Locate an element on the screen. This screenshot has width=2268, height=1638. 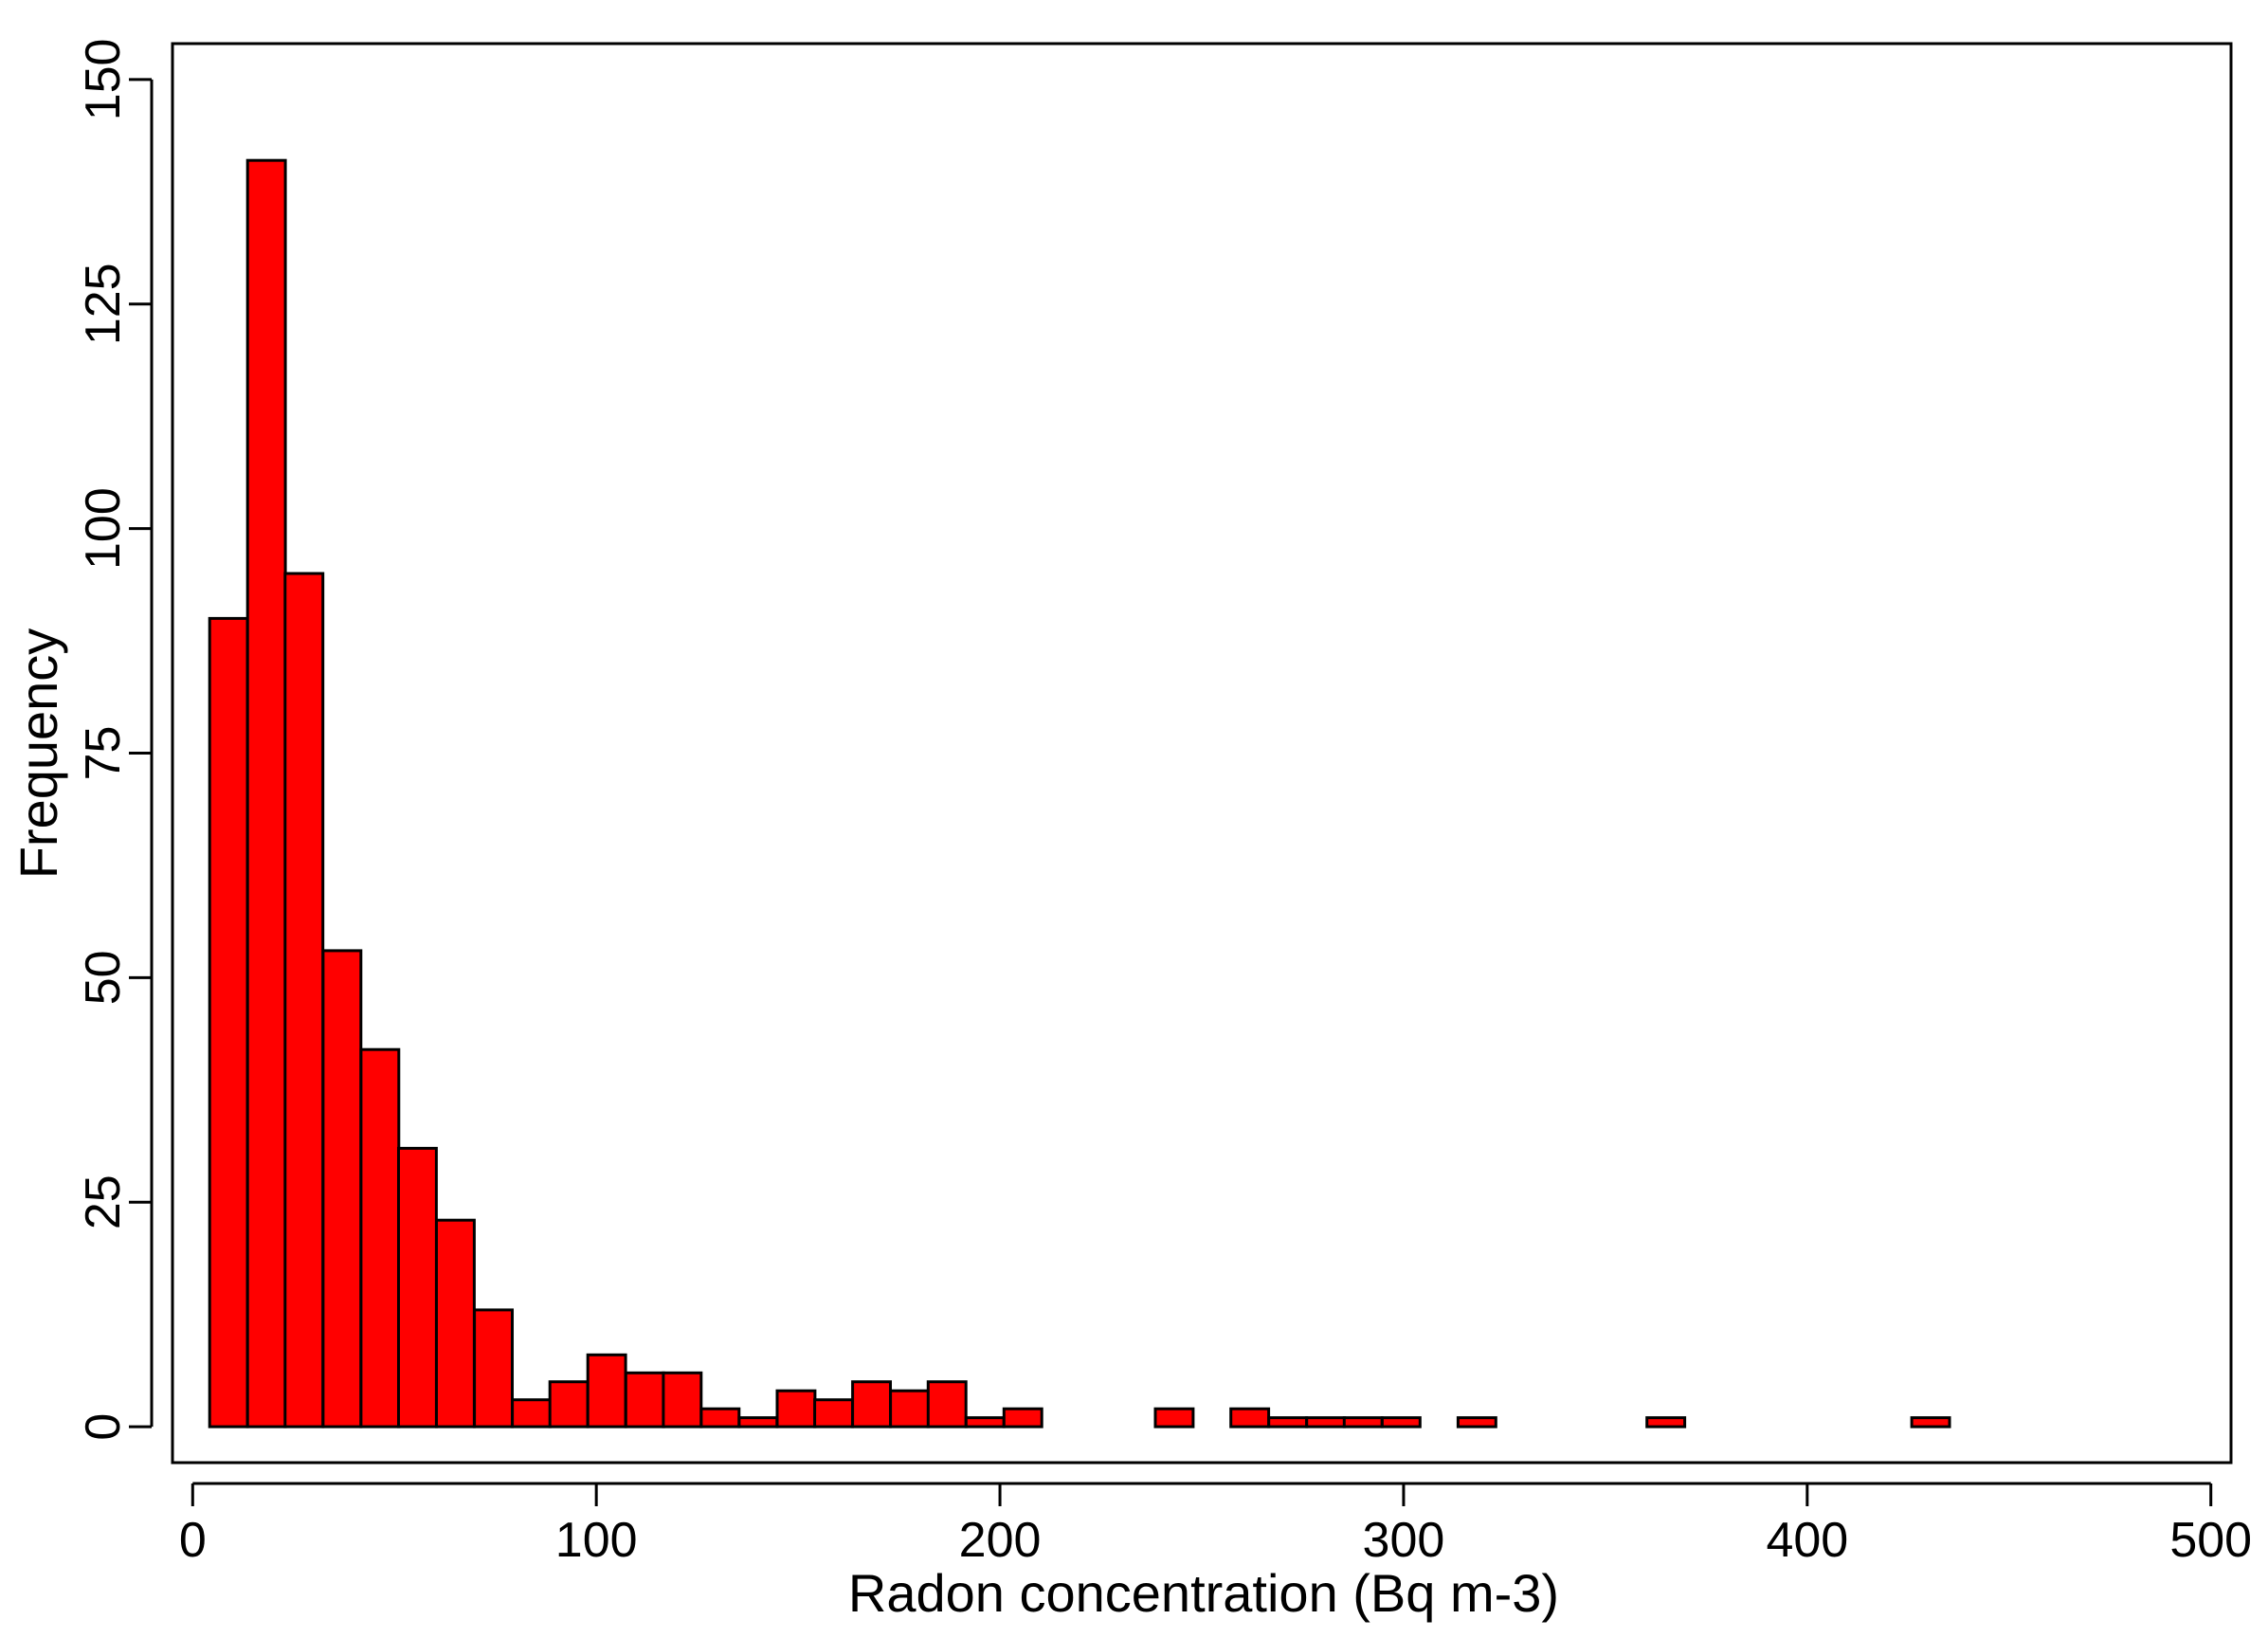
x-axis-title: Radon concentration (Bq m-3) is located at coordinates (1203, 1593).